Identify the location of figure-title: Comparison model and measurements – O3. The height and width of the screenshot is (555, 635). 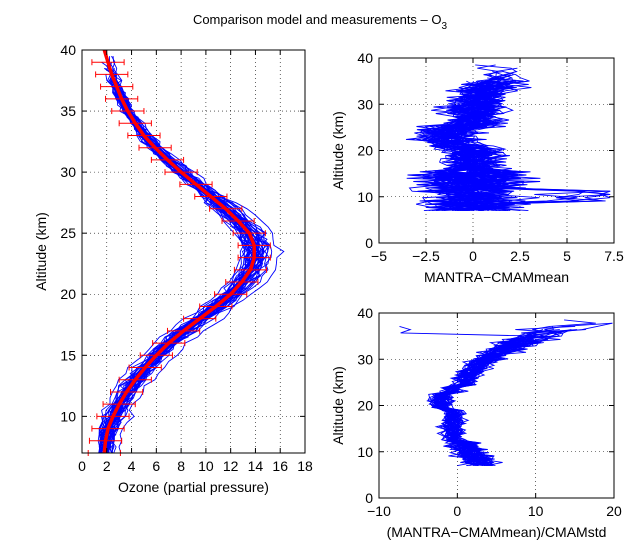
(320, 22).